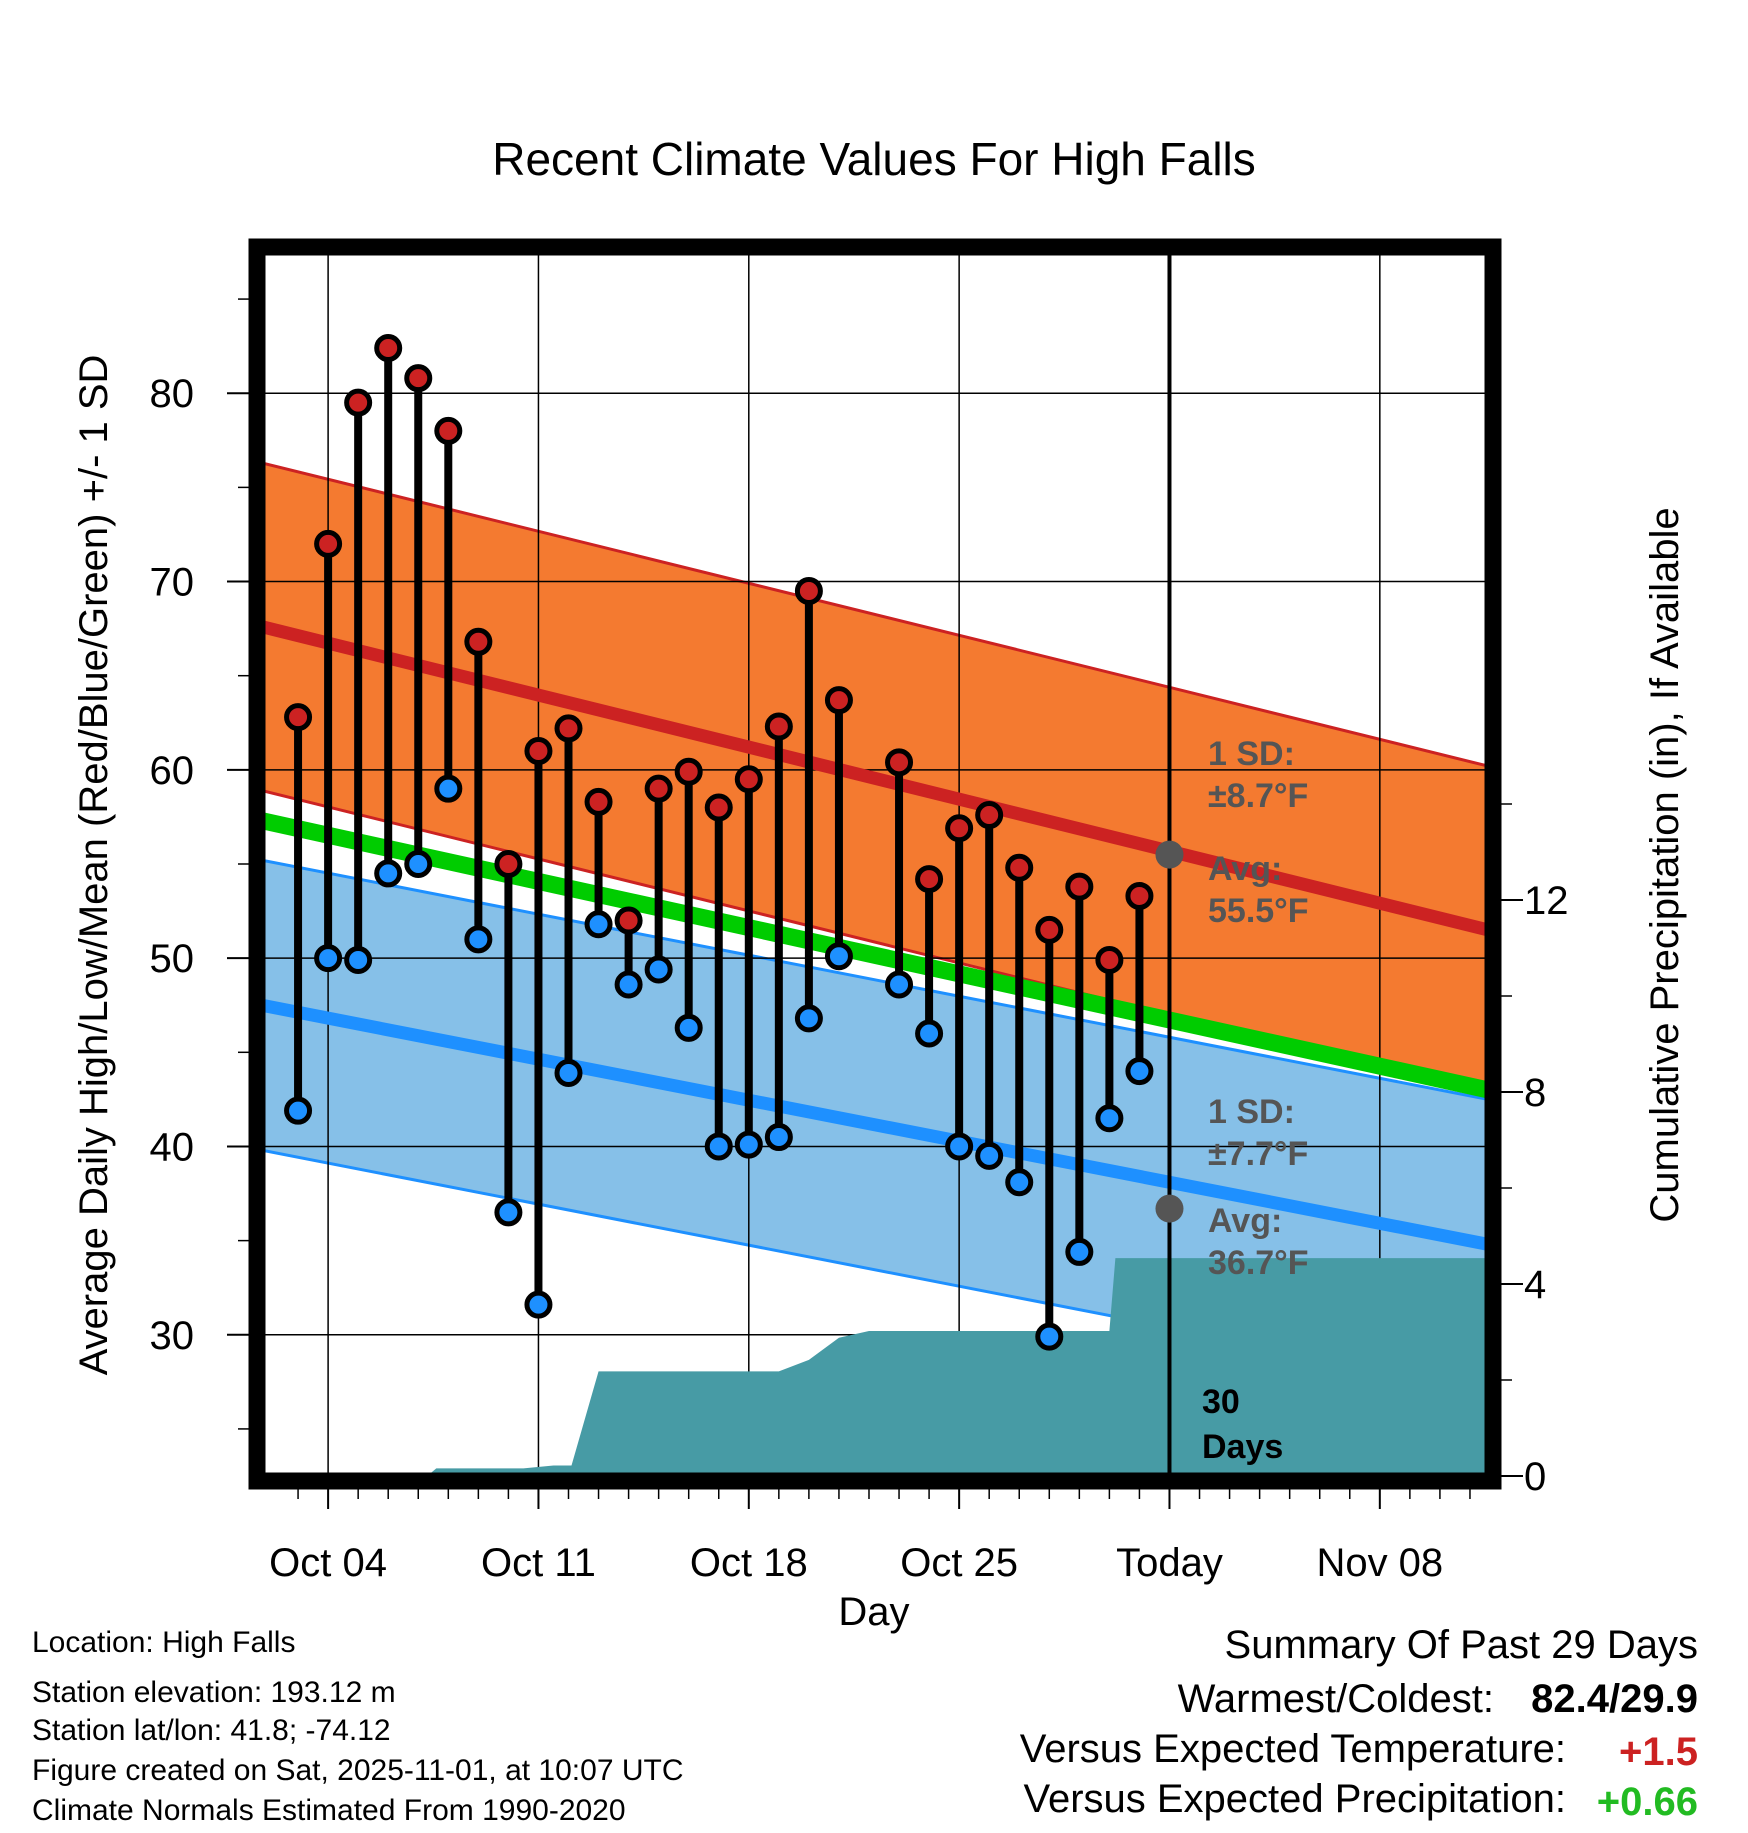  Describe the element at coordinates (1258, 1154) in the screenshot. I see `low-sd-value: ±7.7°F` at that location.